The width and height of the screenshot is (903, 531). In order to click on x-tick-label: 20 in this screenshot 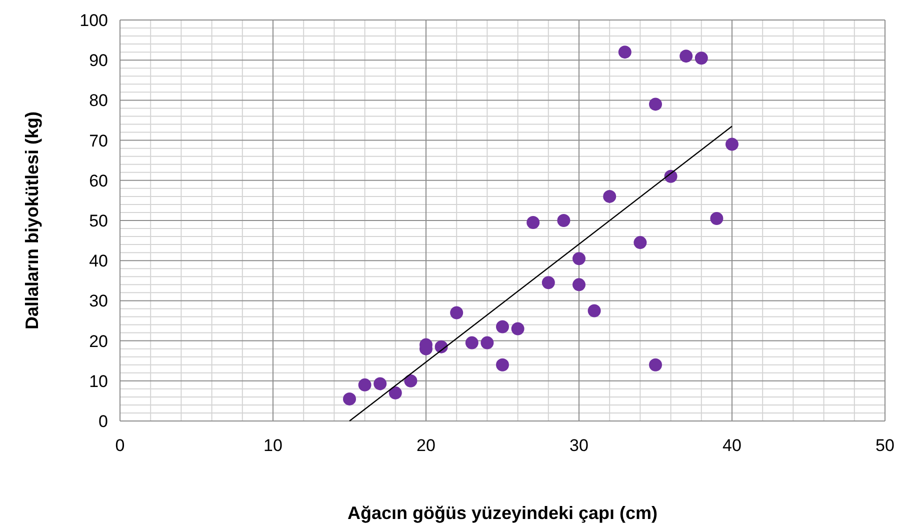, I will do `click(426, 445)`.